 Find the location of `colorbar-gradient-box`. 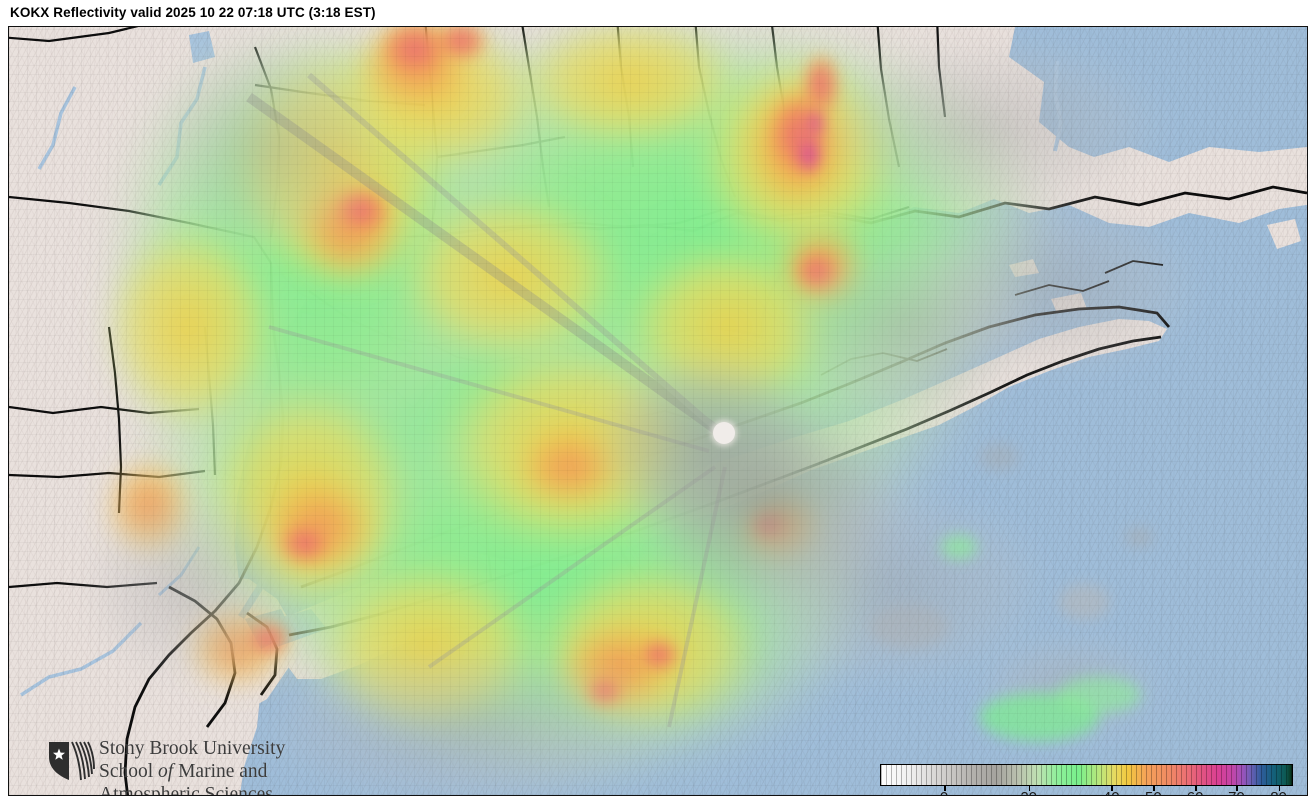

colorbar-gradient-box is located at coordinates (1086, 775).